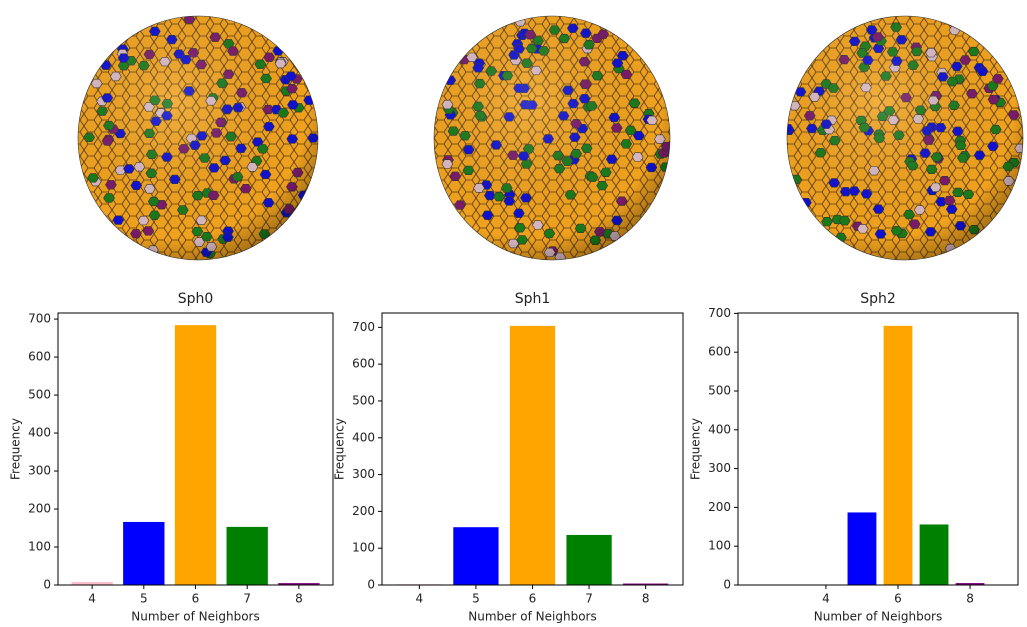 Image resolution: width=1027 pixels, height=627 pixels. Describe the element at coordinates (533, 299) in the screenshot. I see `chart-title: Sph1` at that location.